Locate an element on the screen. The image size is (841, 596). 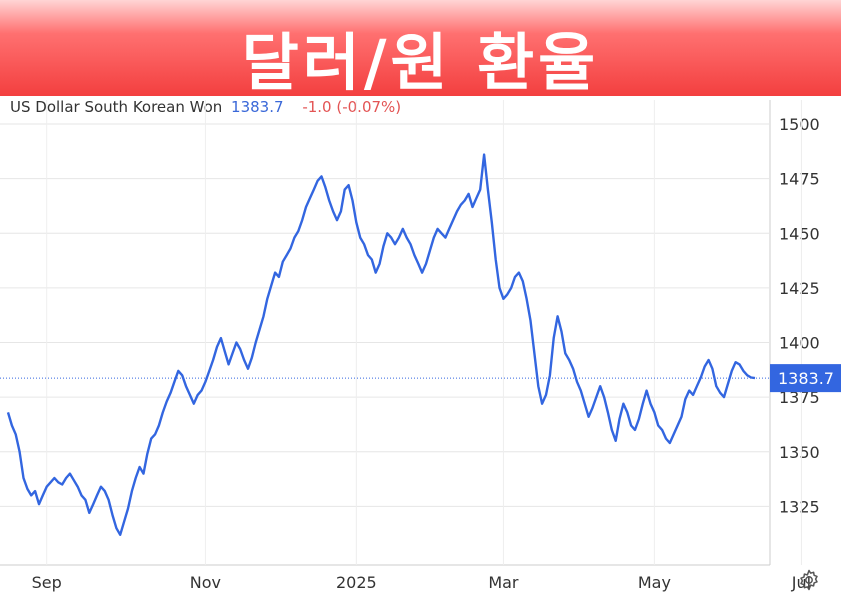
y-tick-label: 1400 is located at coordinates (799, 343).